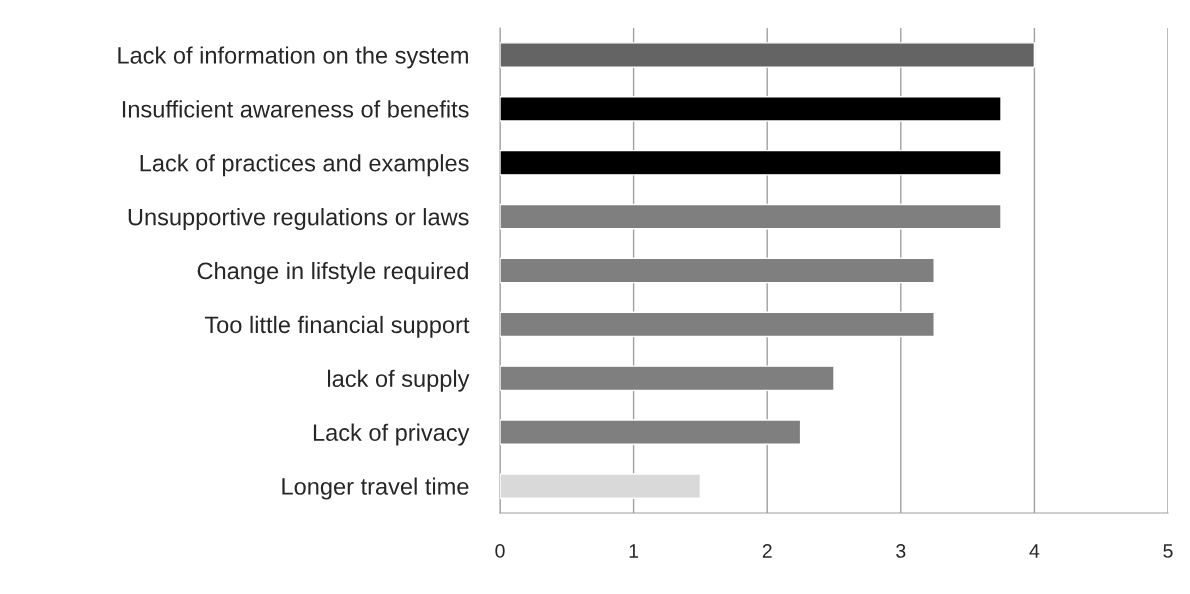 This screenshot has width=1190, height=594. Describe the element at coordinates (398, 380) in the screenshot. I see `y-tick-label: lack of supply` at that location.